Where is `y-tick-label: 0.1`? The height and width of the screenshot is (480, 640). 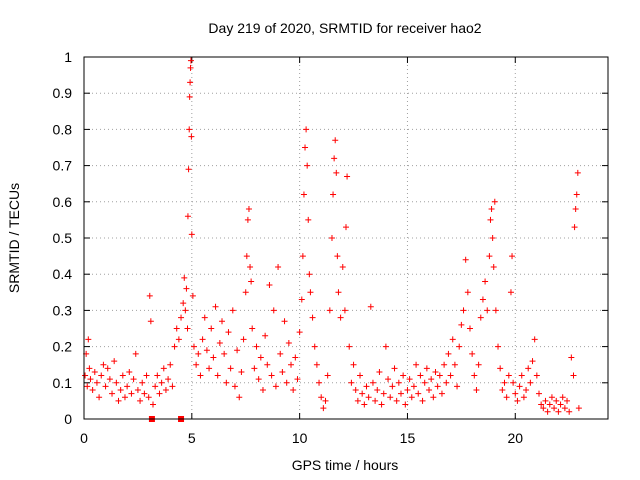 y-tick-label: 0.1 is located at coordinates (63, 383).